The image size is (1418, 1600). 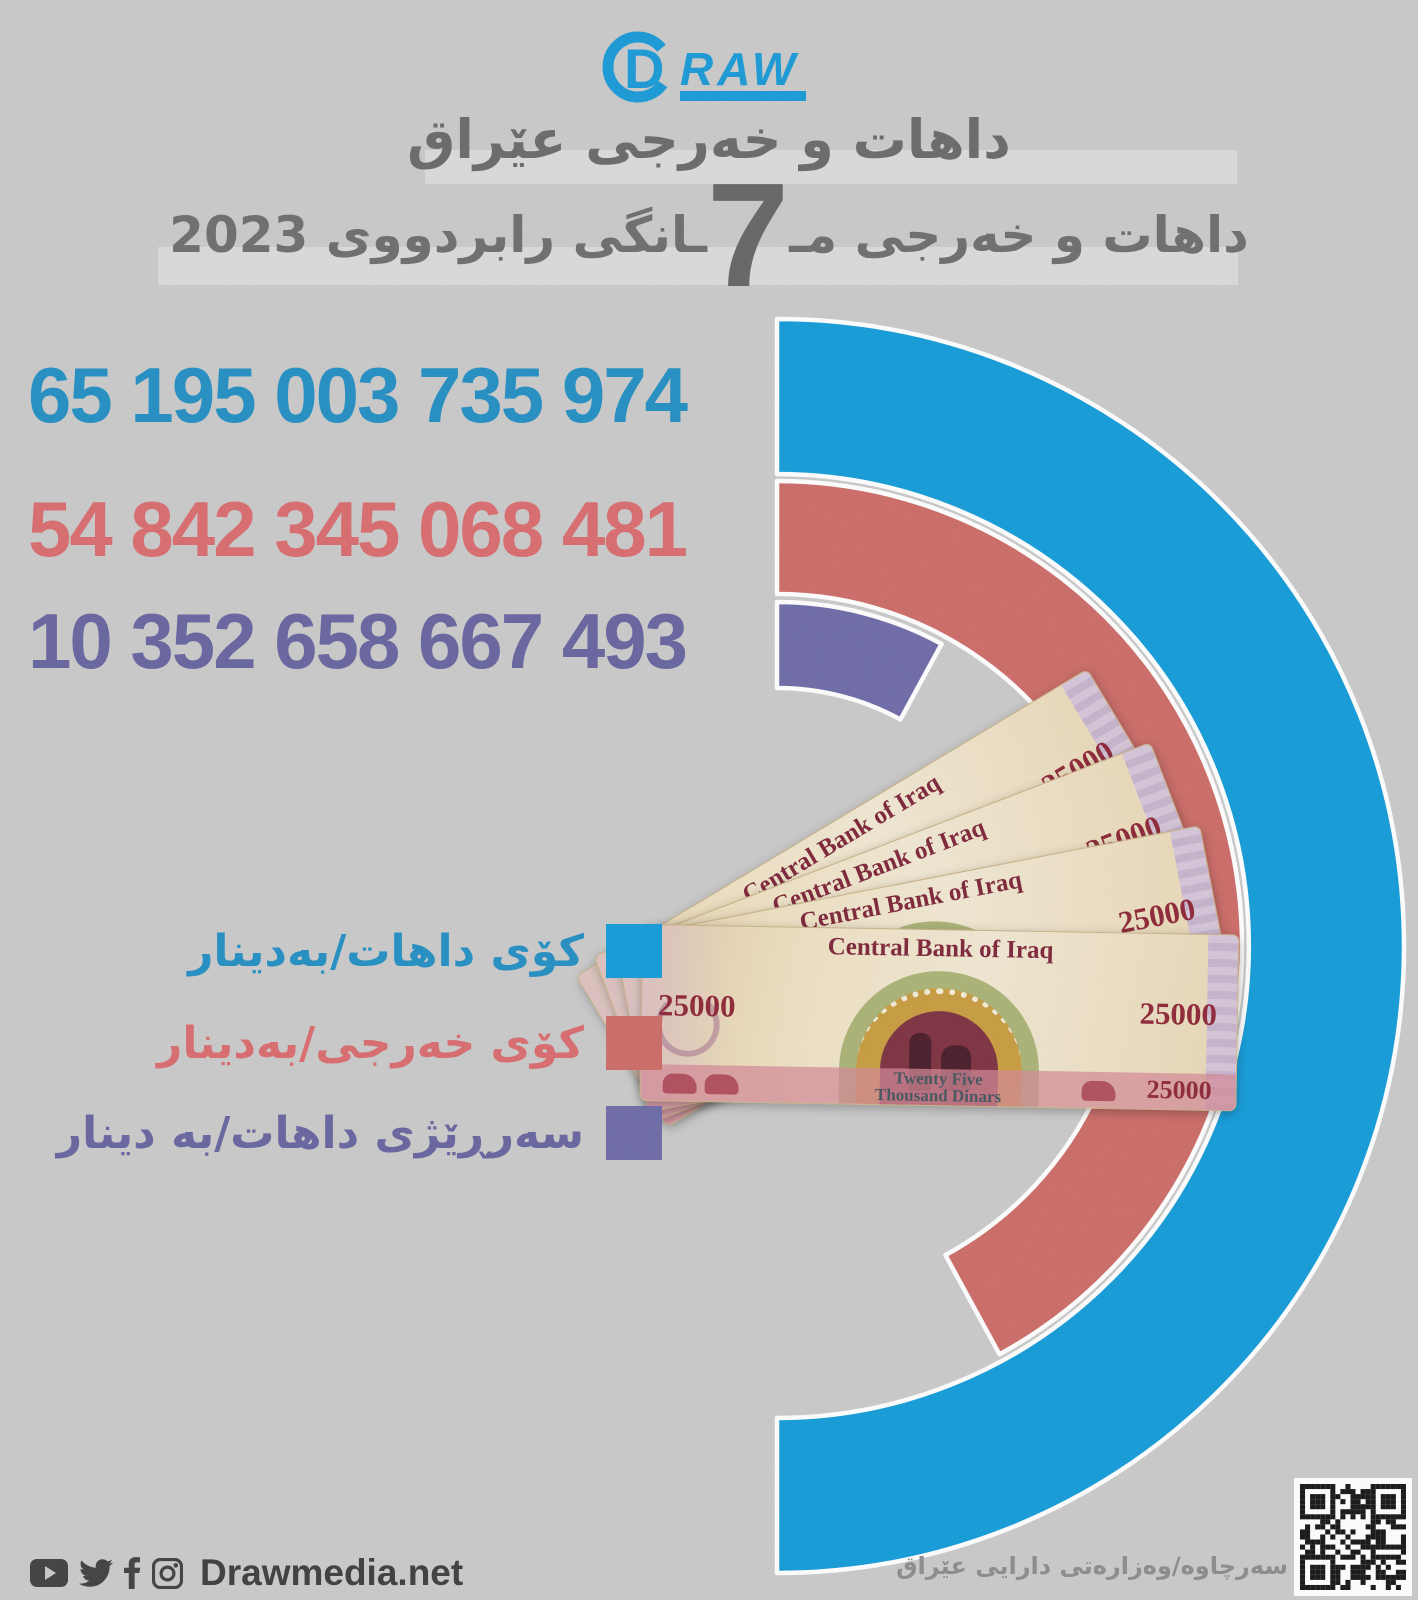 I want to click on qr-code-pattern, so click(x=1353, y=1537).